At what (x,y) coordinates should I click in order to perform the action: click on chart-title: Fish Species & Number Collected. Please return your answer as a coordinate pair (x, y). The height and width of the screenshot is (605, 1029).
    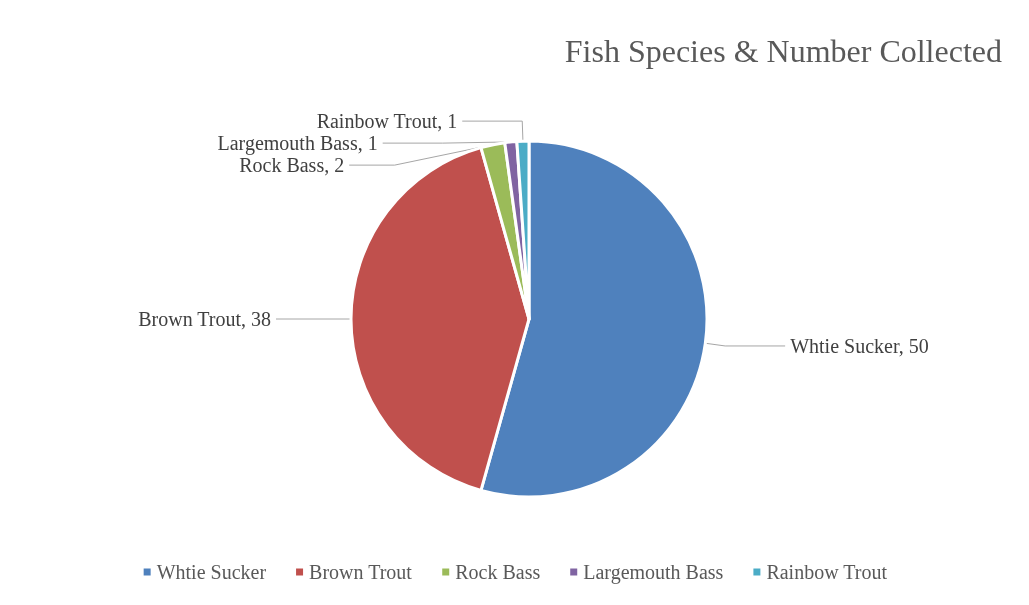
    Looking at the image, I should click on (783, 51).